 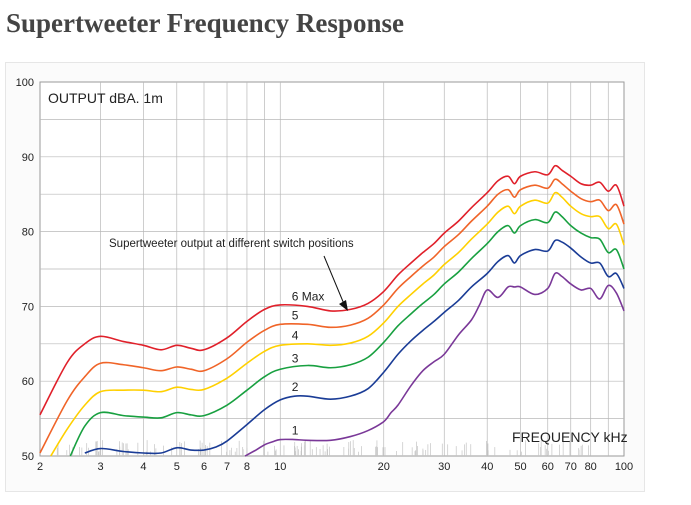 I want to click on x-tick-label: 100, so click(x=624, y=467).